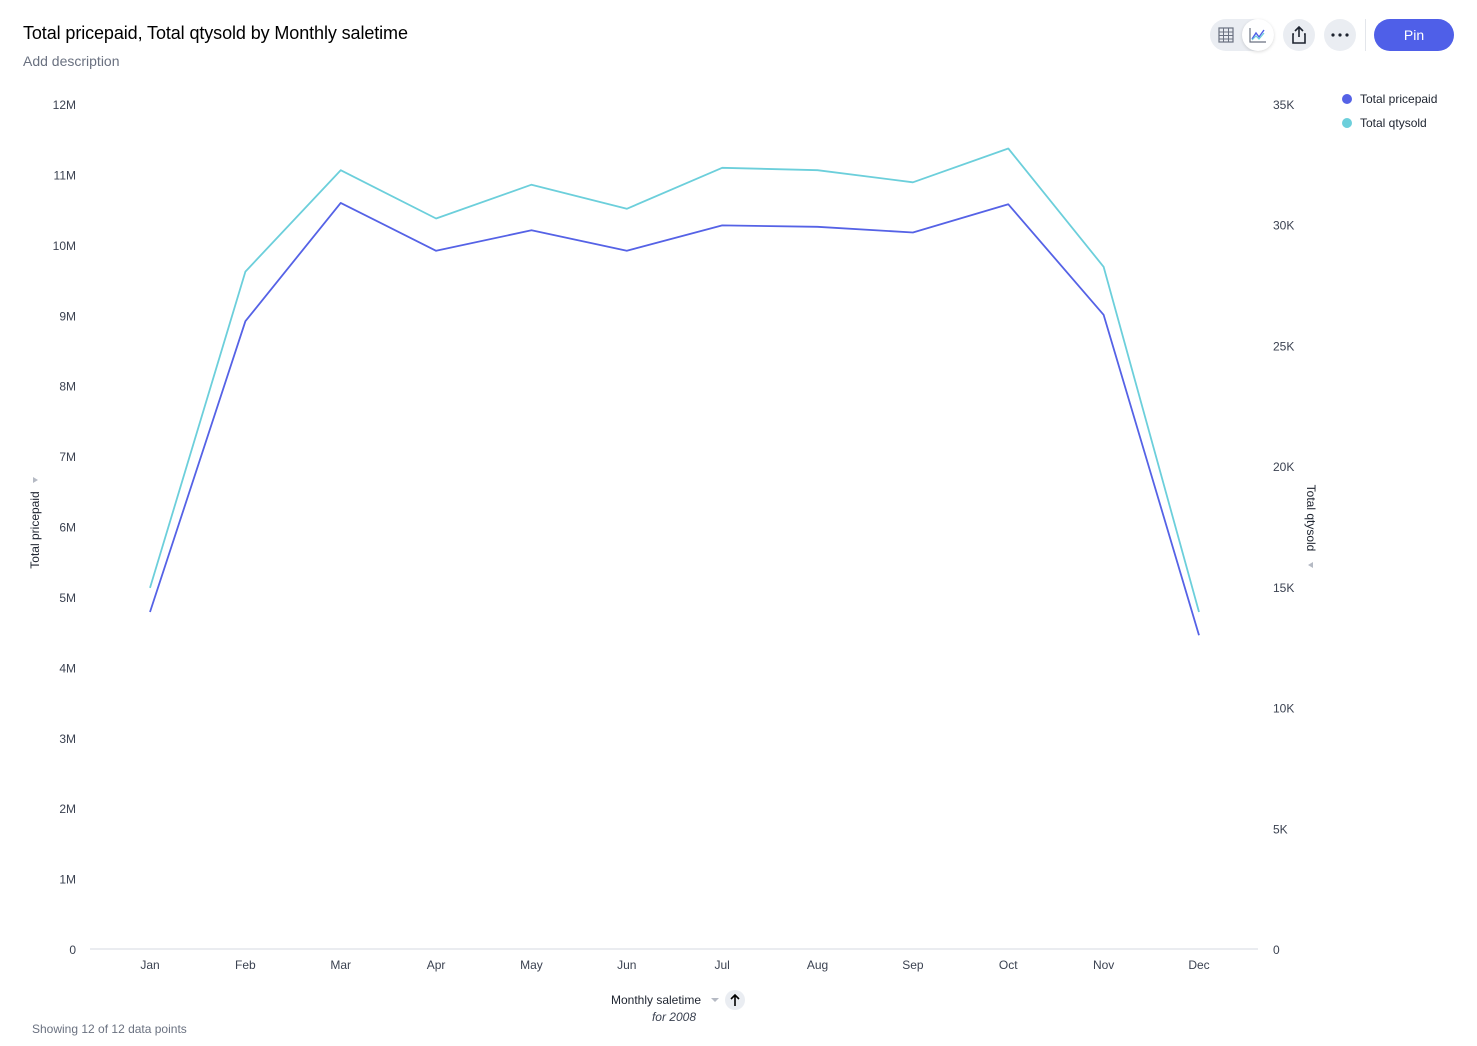  Describe the element at coordinates (67, 880) in the screenshot. I see `y-axis-tick-label: 1M` at that location.